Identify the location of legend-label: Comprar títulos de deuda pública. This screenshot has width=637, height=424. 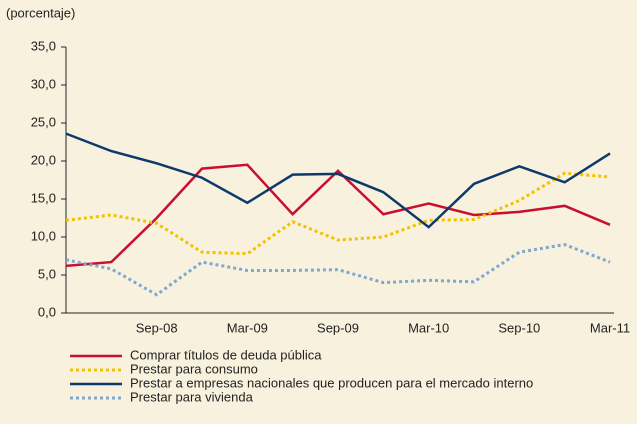
(226, 354).